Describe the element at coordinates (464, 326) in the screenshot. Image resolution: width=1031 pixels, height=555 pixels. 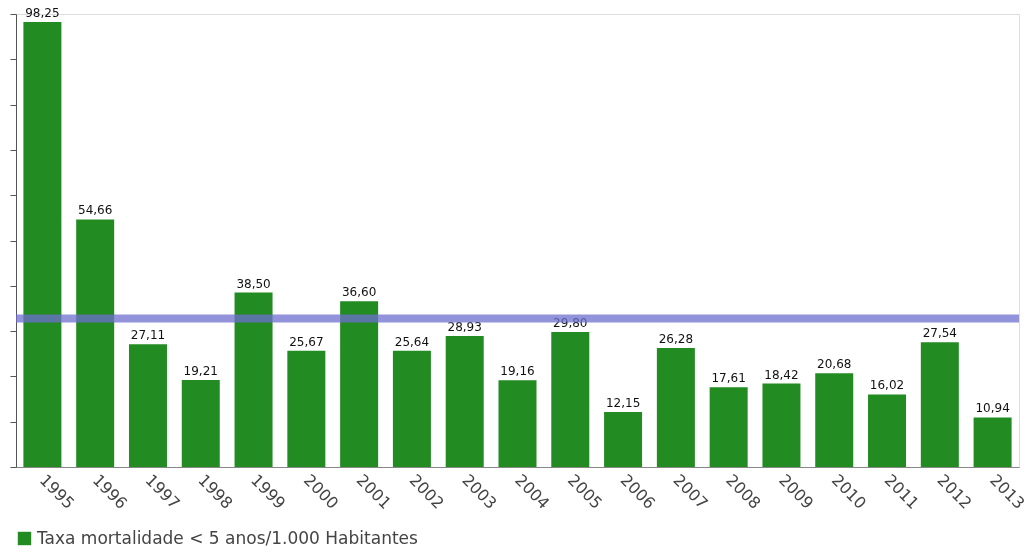
I see `data-label: 28,93` at that location.